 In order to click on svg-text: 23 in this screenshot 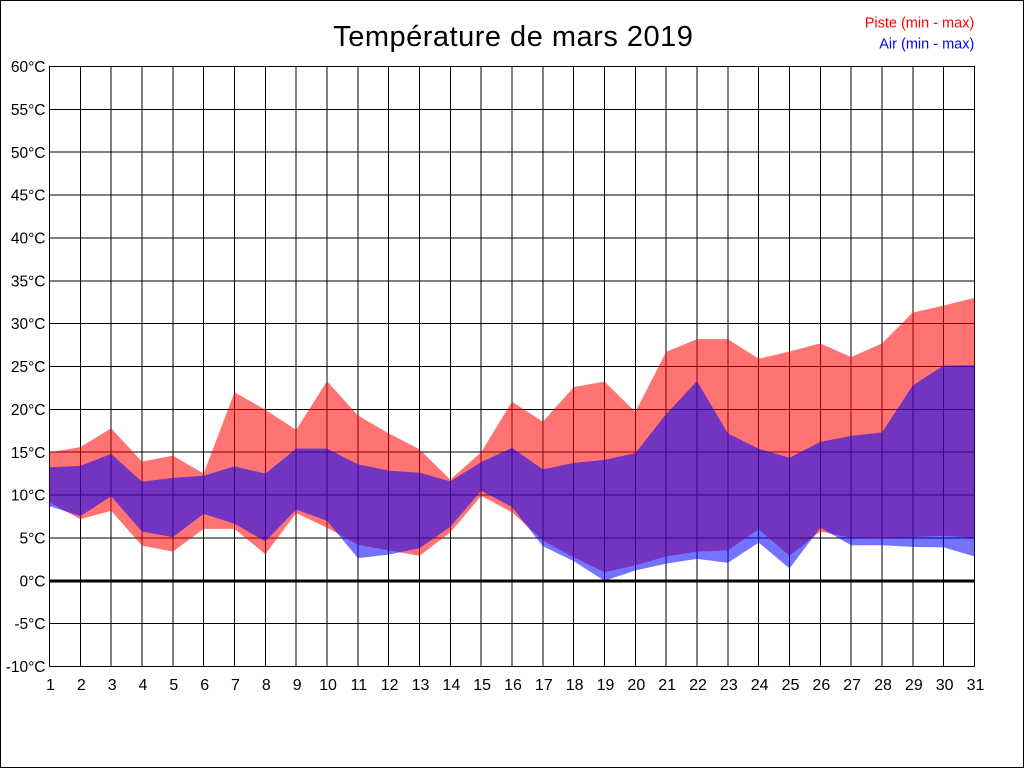, I will do `click(729, 685)`.